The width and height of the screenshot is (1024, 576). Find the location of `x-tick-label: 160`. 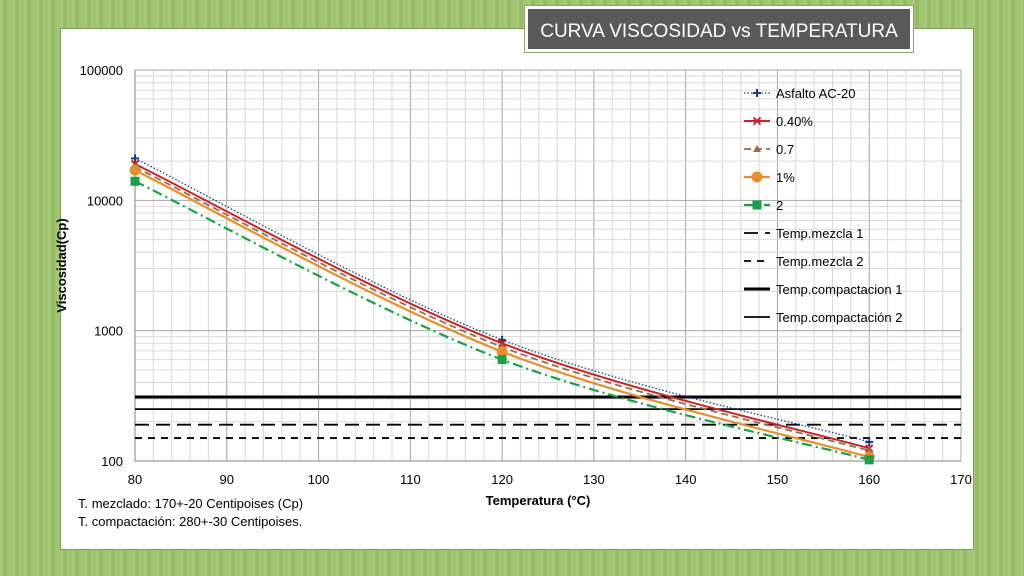

x-tick-label: 160 is located at coordinates (869, 479).